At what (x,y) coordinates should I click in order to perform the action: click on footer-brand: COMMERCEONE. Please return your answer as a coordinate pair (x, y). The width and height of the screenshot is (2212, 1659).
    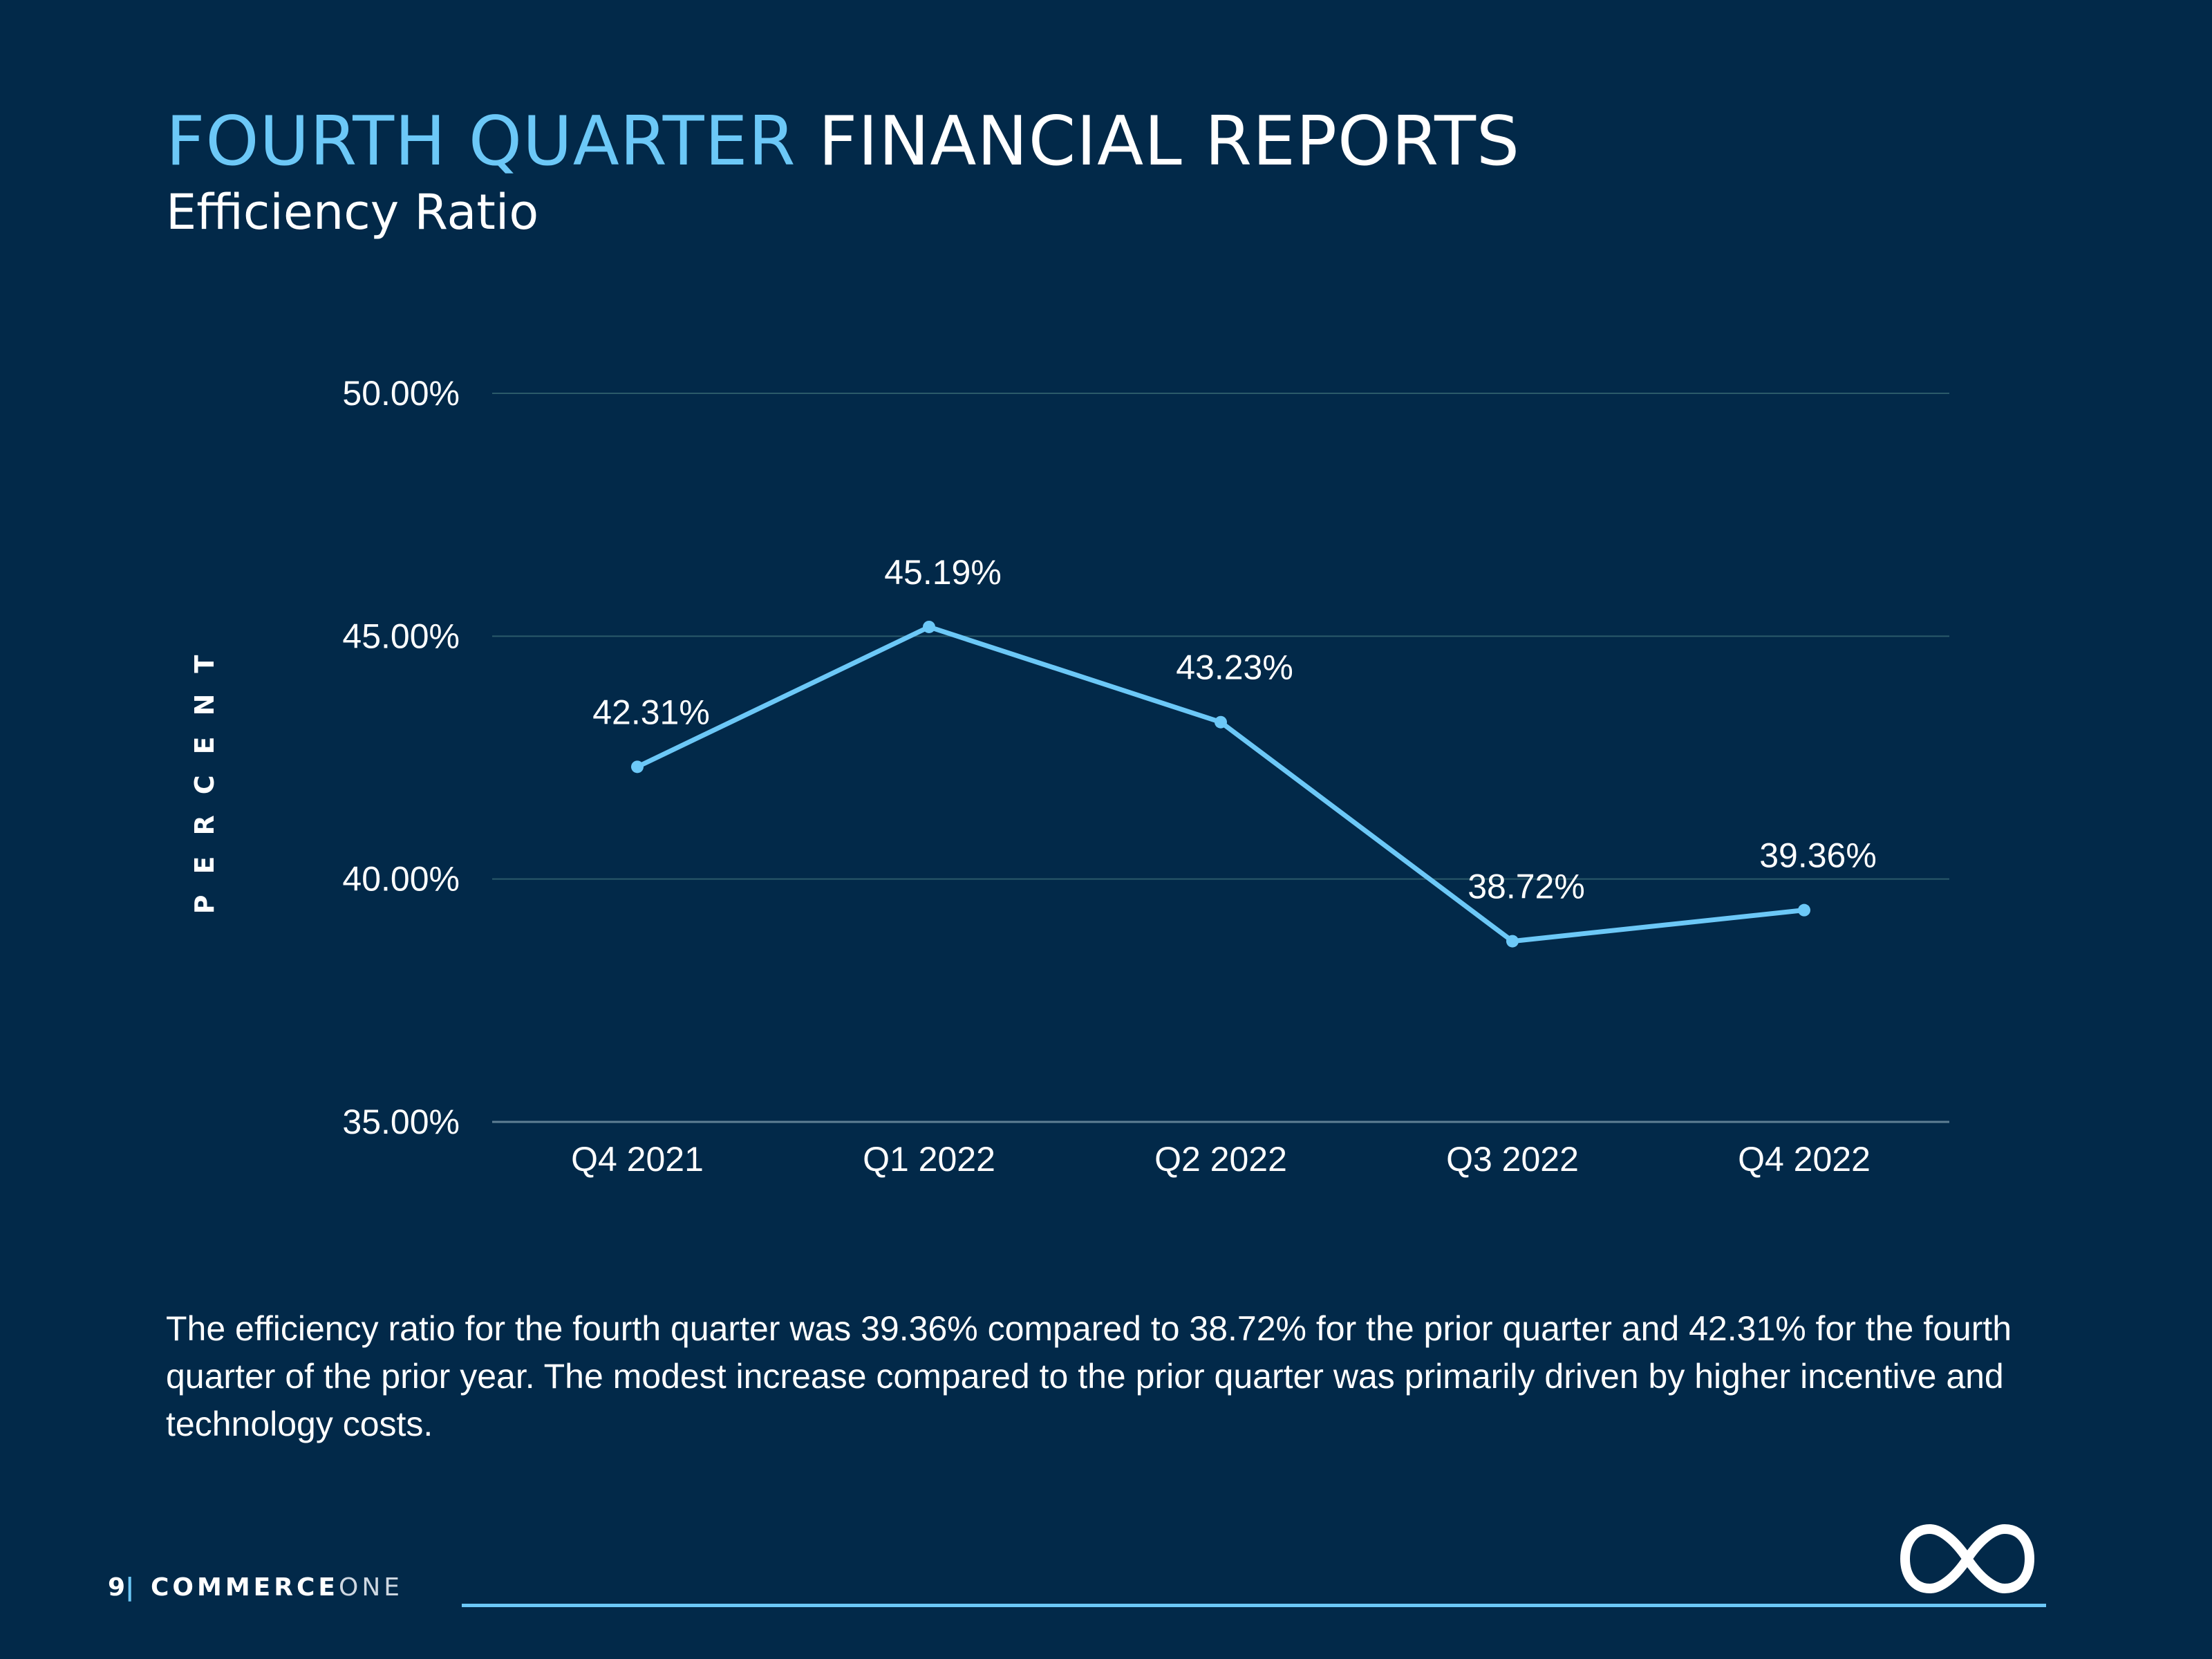
    Looking at the image, I should click on (277, 1588).